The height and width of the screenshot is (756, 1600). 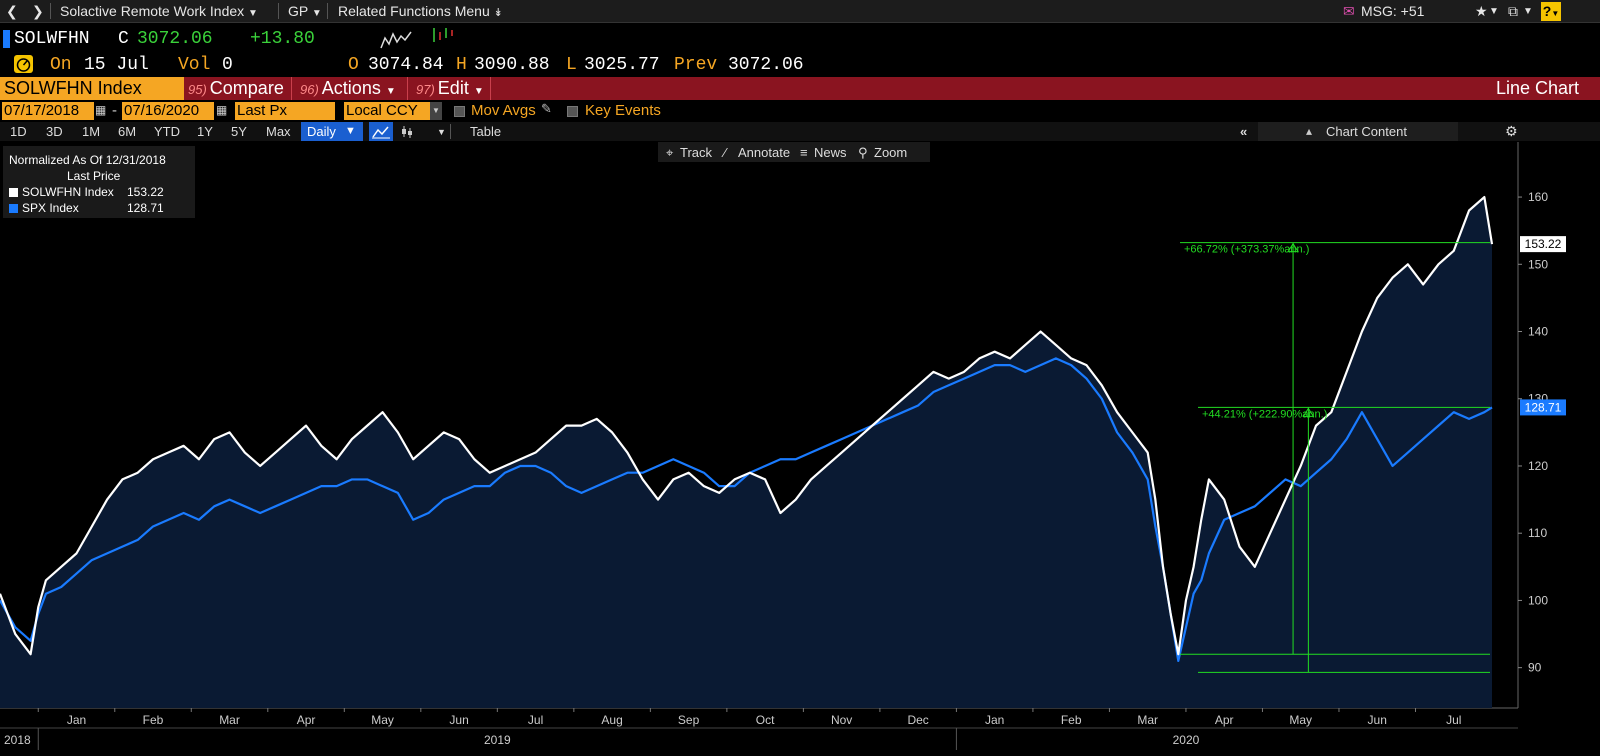 What do you see at coordinates (546, 108) in the screenshot?
I see `pencil-icon: ✎` at bounding box center [546, 108].